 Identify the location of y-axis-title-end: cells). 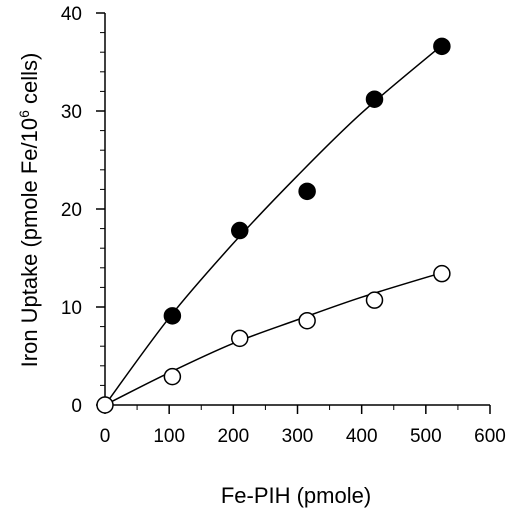
(29, 81).